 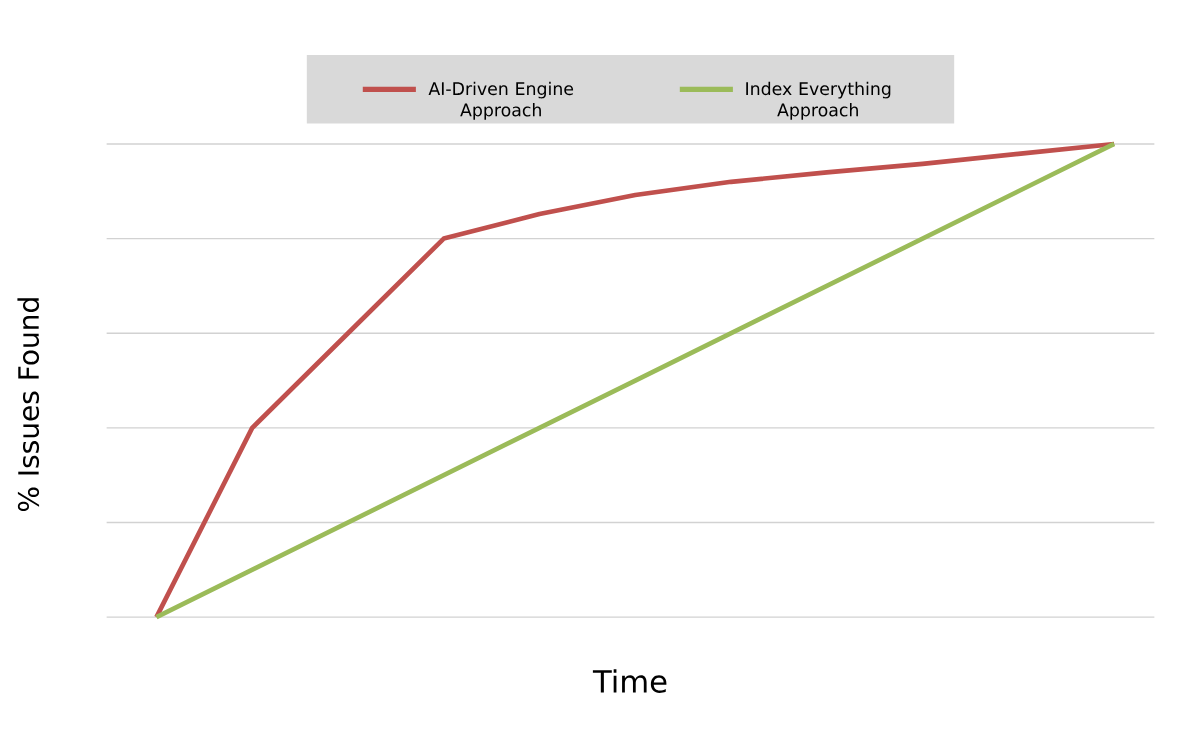 What do you see at coordinates (28, 404) in the screenshot?
I see `y-axis-title: % Issues Found` at bounding box center [28, 404].